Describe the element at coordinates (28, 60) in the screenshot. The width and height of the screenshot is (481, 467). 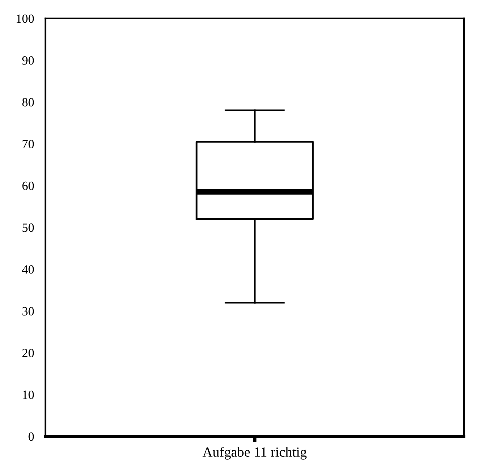
I see `y-tick-label: 90` at that location.